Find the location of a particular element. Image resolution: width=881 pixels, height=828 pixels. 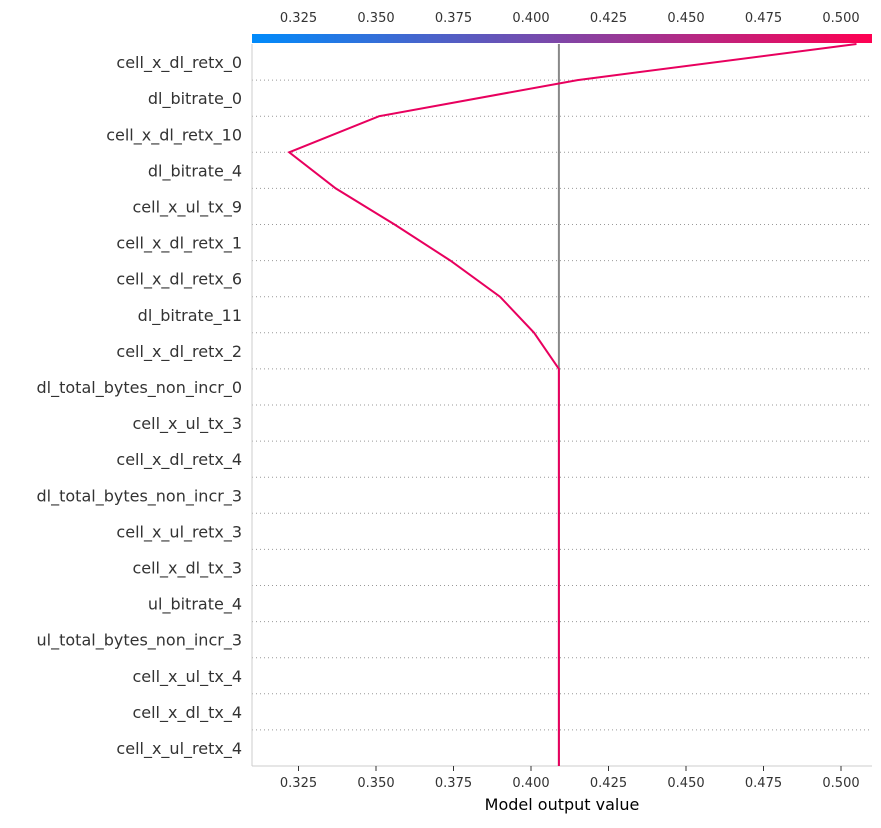

feature-label: ul_total_bytes_non_incr_3 is located at coordinates (139, 641).